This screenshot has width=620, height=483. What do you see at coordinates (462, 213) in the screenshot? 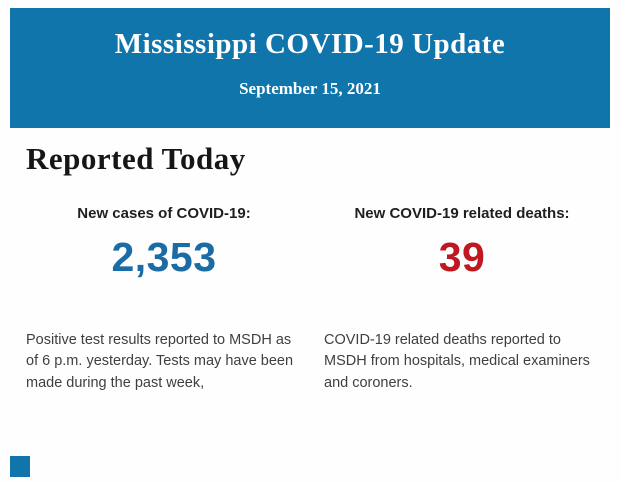
I see `new-deaths-label: New COVID-19 related deaths:` at bounding box center [462, 213].